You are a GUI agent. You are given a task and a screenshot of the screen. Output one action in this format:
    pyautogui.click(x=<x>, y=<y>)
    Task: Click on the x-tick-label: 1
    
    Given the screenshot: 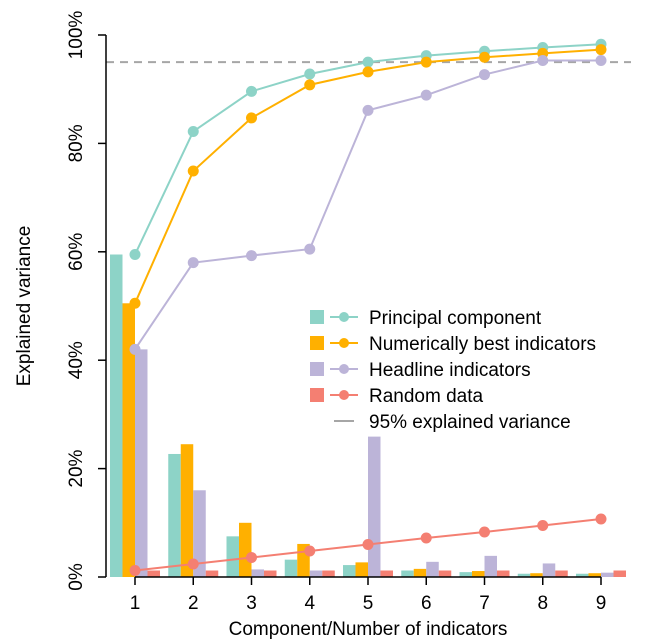 What is the action you would take?
    pyautogui.click(x=135, y=603)
    